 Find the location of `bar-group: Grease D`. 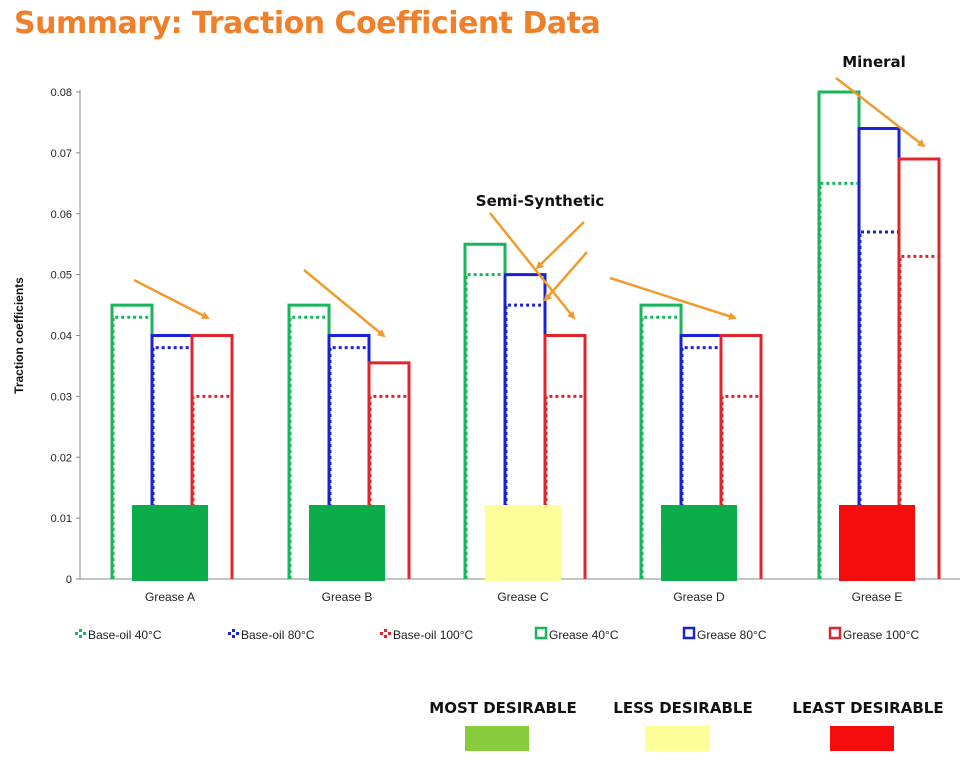

bar-group: Grease D is located at coordinates (701, 453).